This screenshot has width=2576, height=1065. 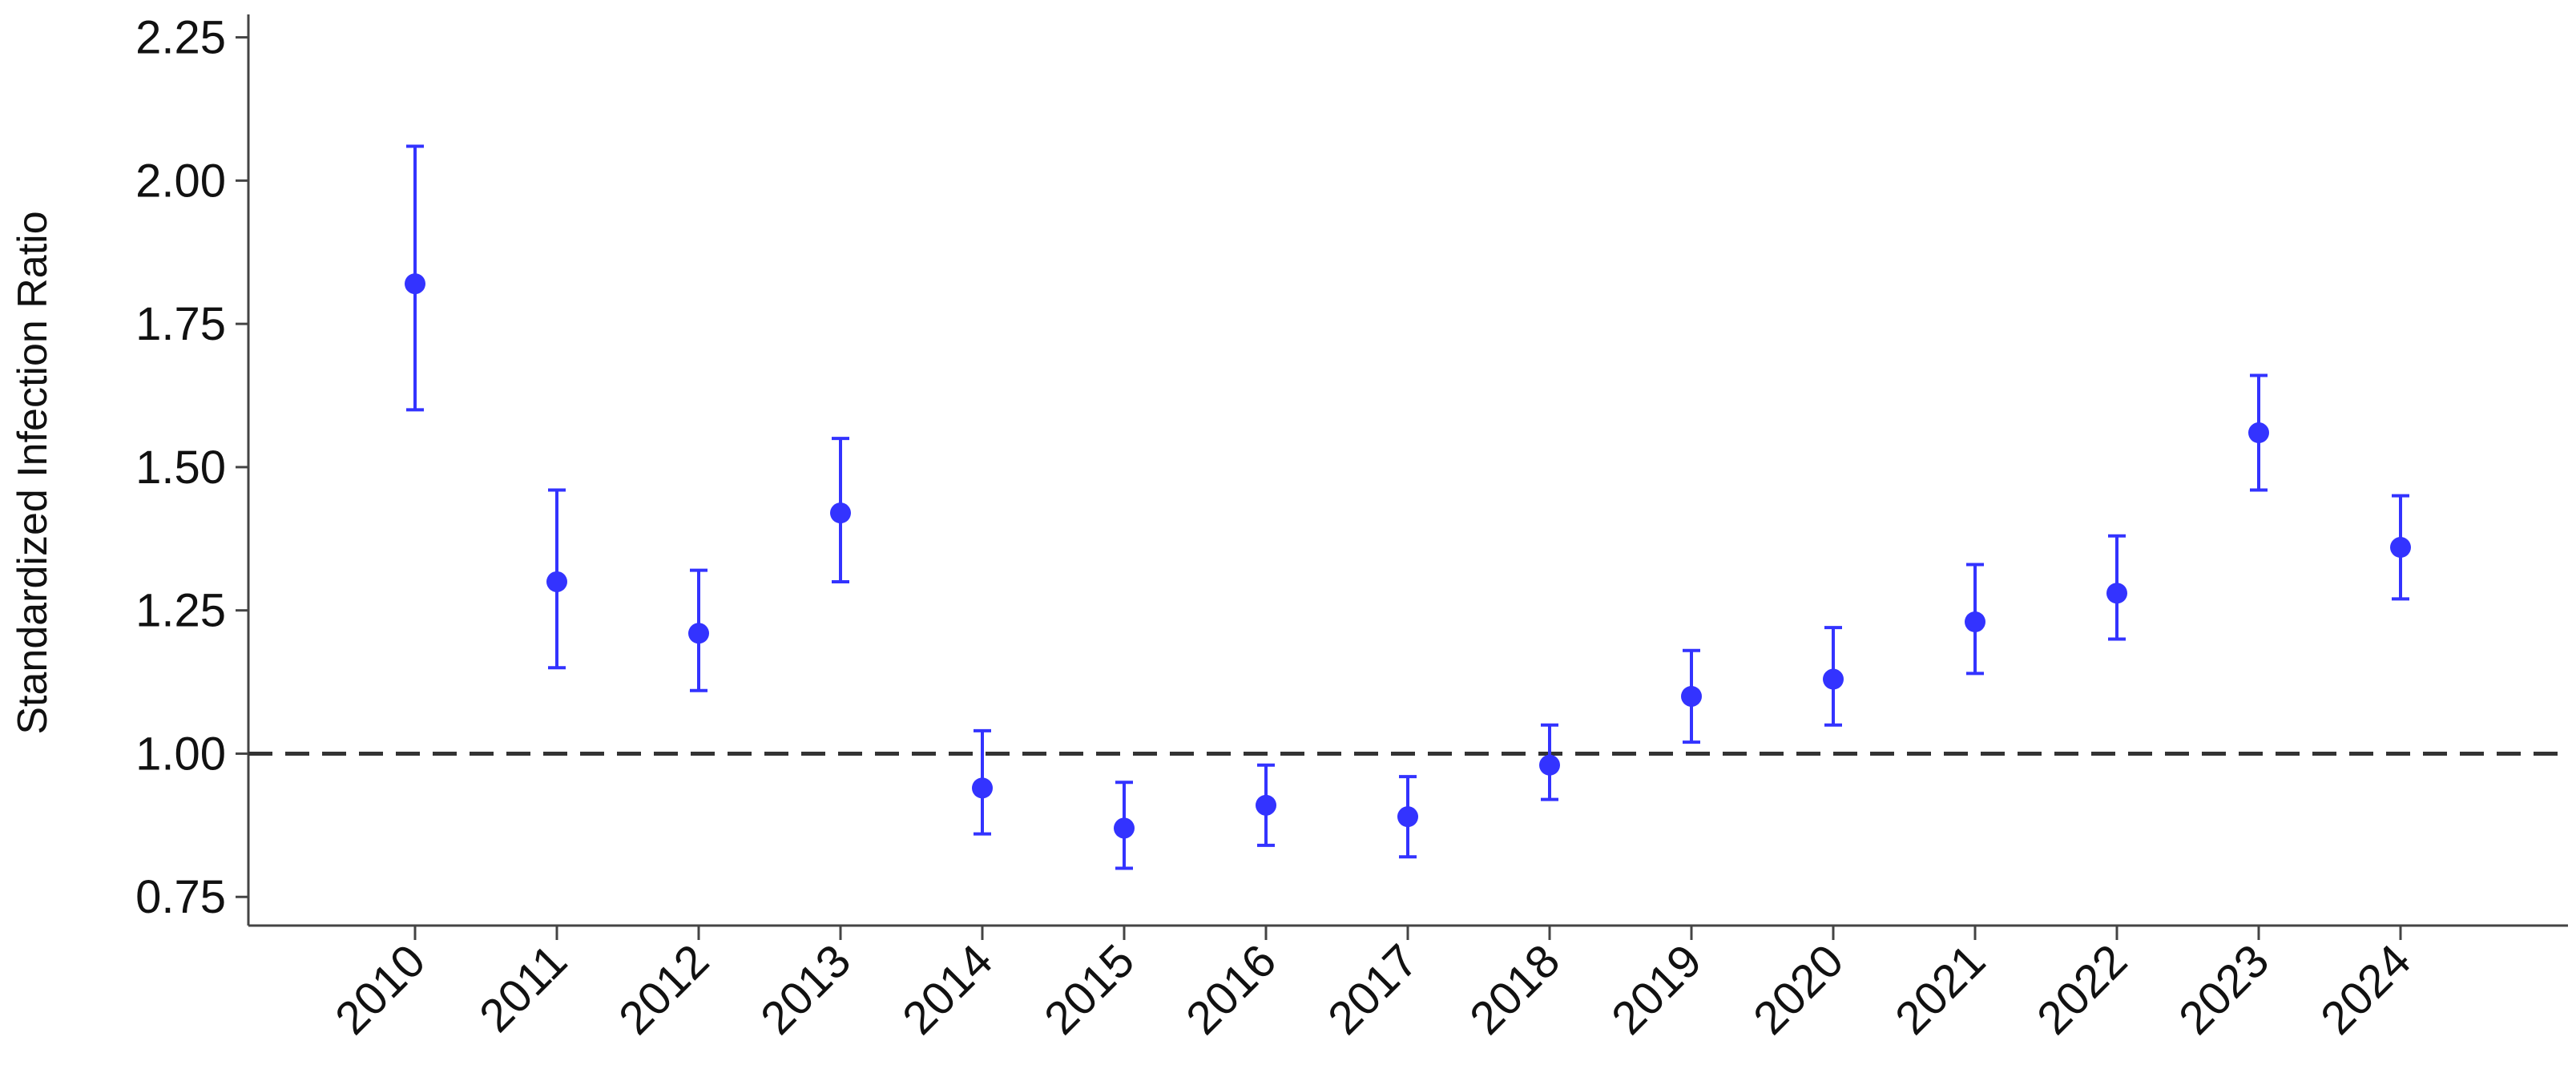 What do you see at coordinates (1798, 989) in the screenshot?
I see `x-tick-label: 2020` at bounding box center [1798, 989].